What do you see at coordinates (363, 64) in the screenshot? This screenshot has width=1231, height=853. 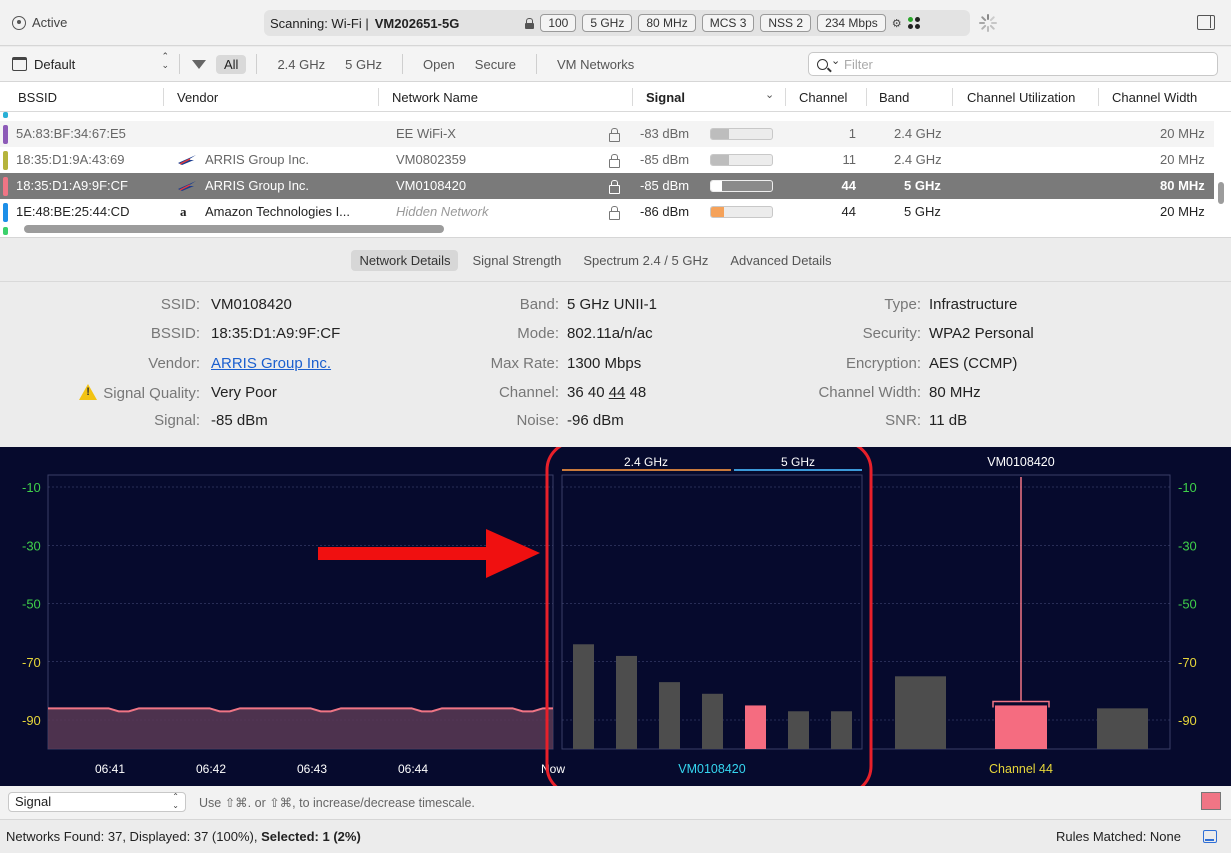 I see `filter-5ghz: 5 GHz` at bounding box center [363, 64].